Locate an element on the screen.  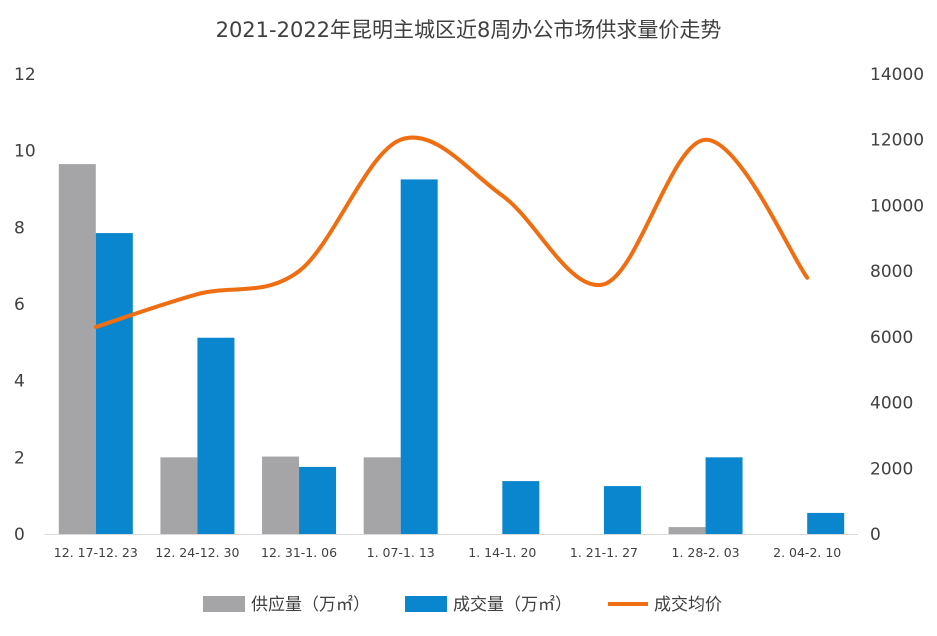
legend-label: 成交量（万㎡） is located at coordinates (512, 605).